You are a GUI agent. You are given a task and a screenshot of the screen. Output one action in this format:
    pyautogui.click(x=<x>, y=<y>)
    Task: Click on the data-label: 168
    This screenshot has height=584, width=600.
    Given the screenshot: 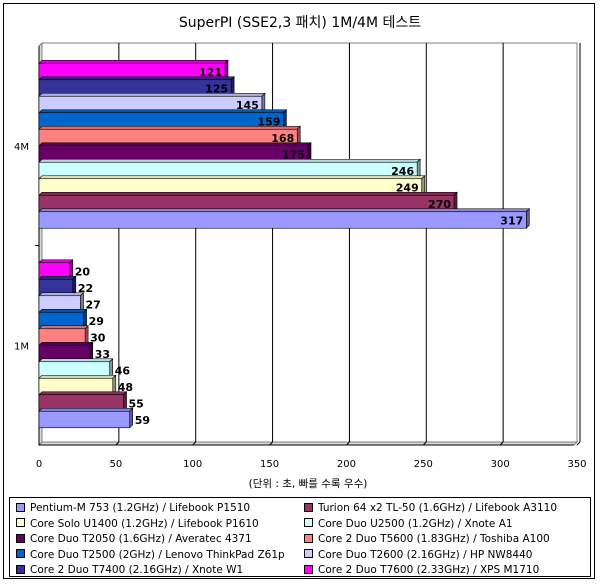 What is the action you would take?
    pyautogui.click(x=282, y=138)
    